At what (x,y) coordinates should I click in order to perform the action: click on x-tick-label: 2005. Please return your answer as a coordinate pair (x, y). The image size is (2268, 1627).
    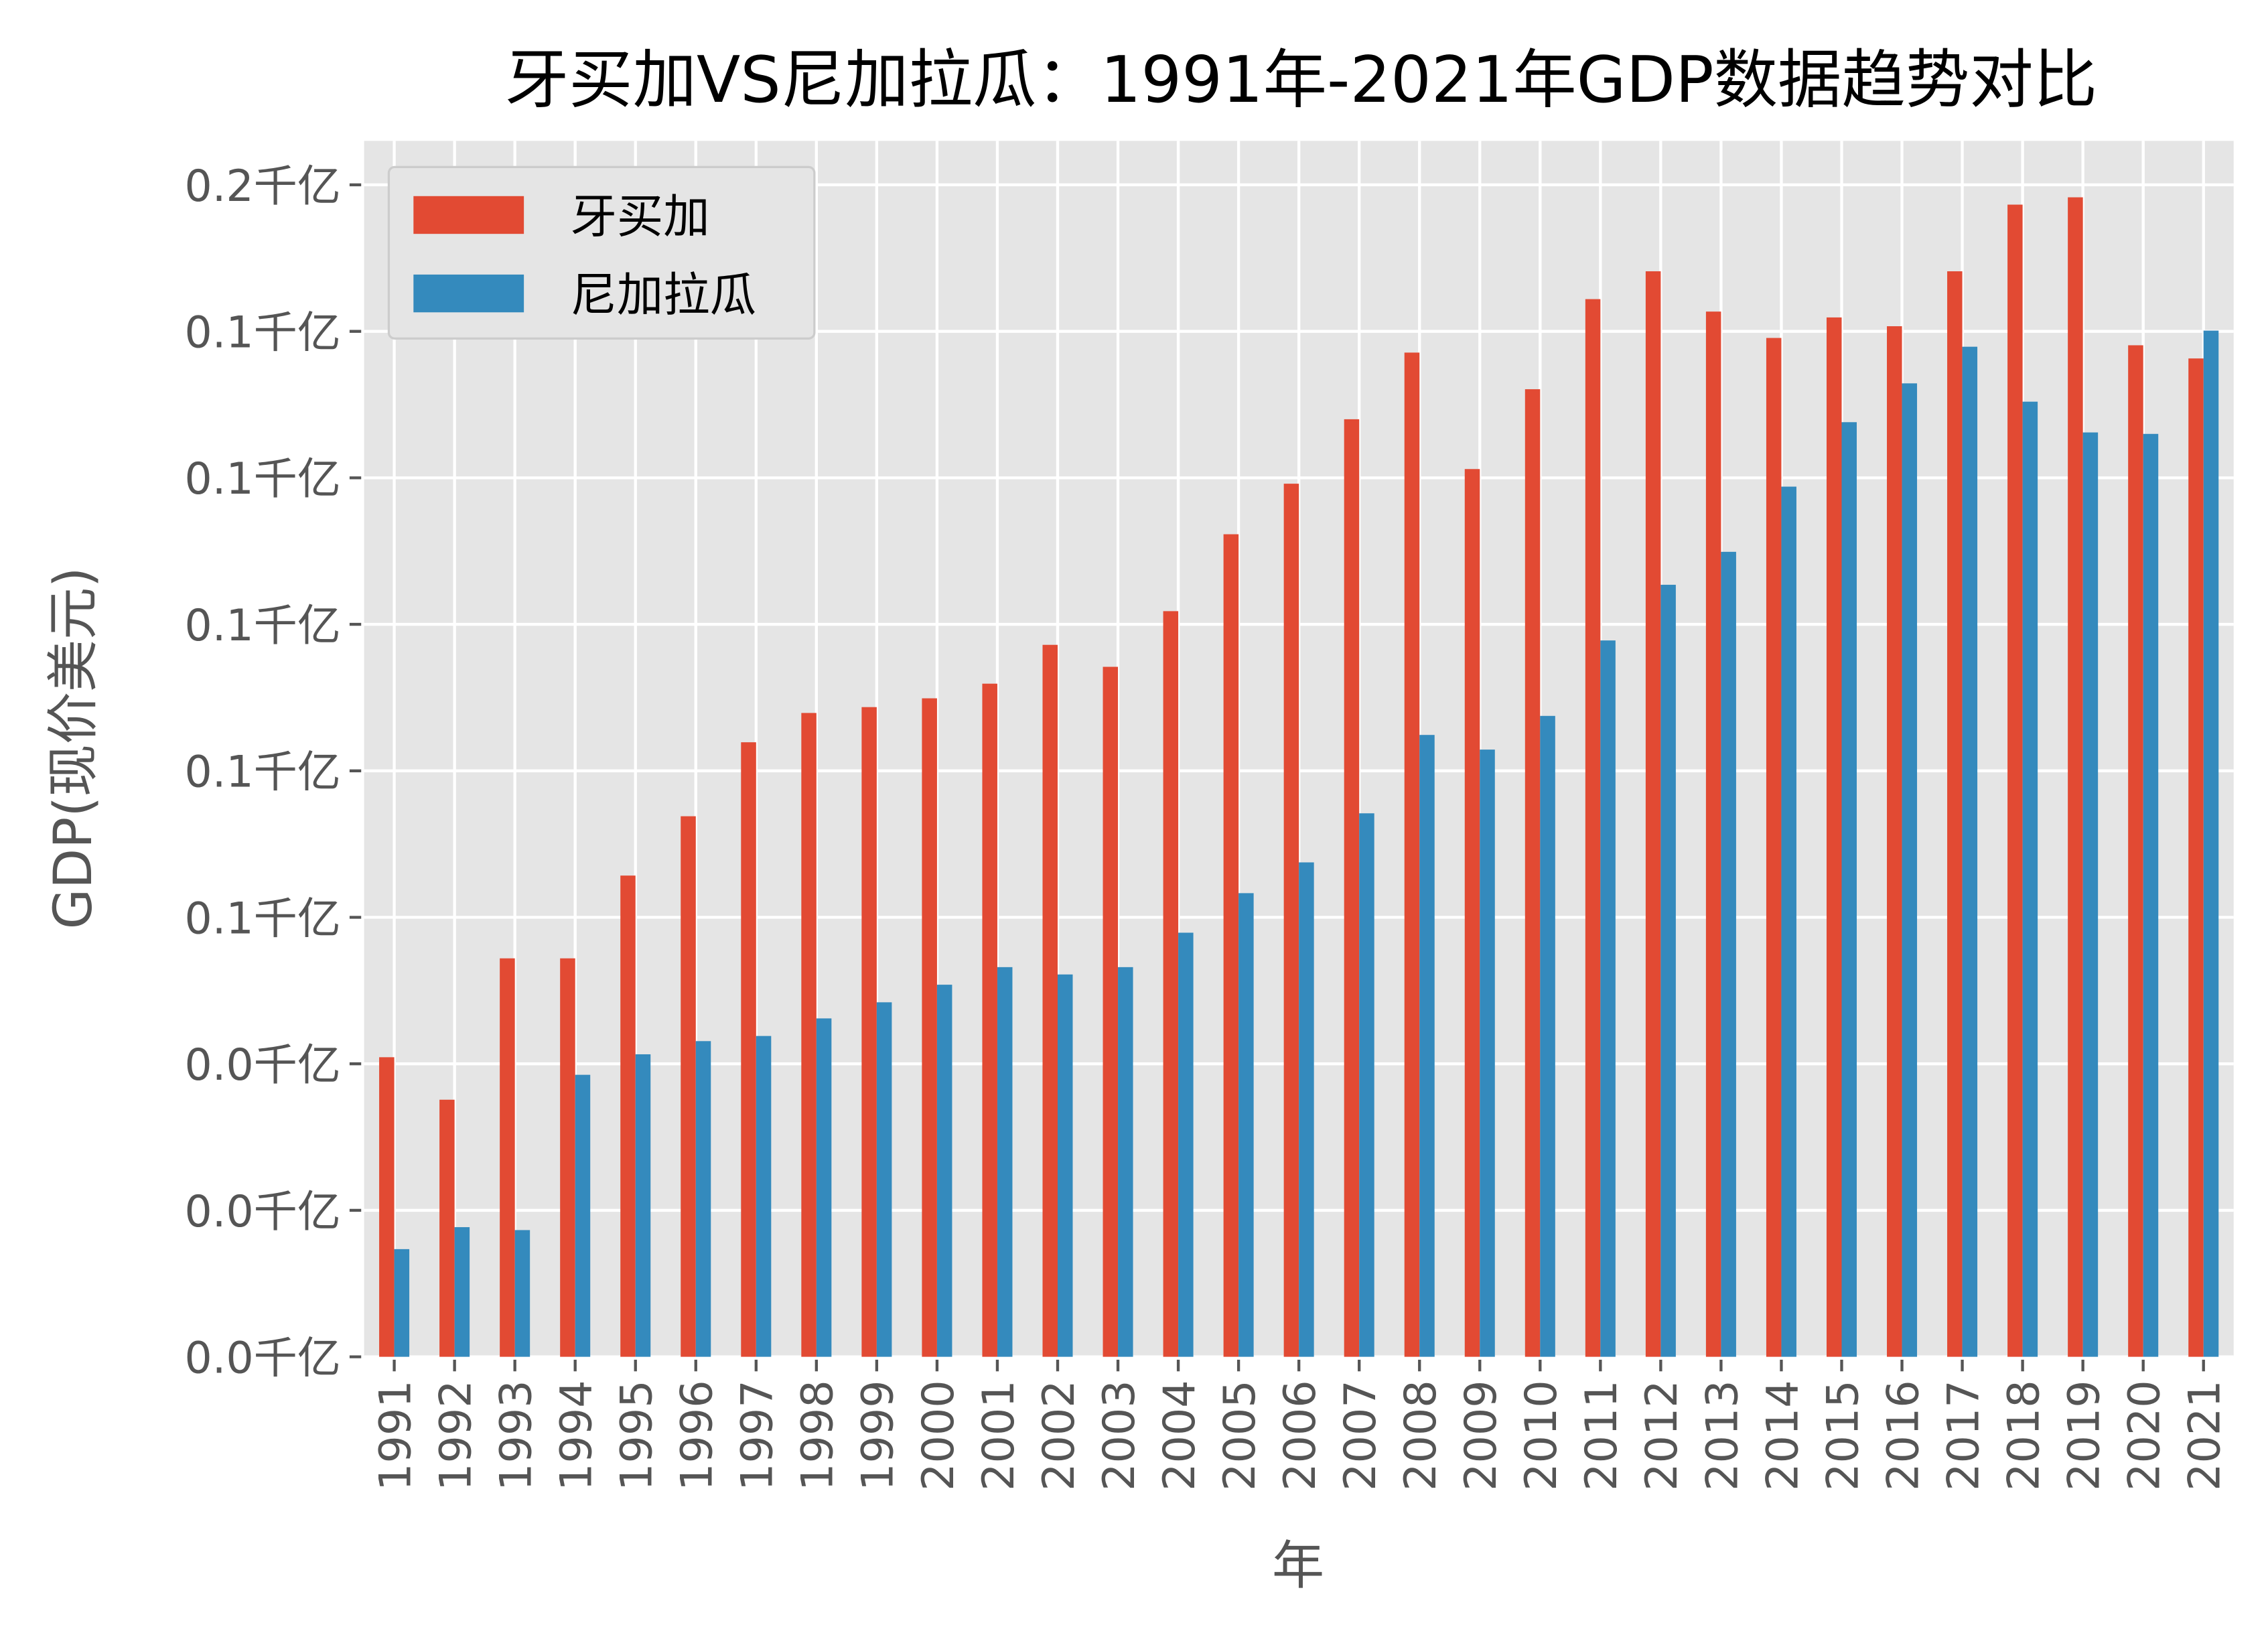
    Looking at the image, I should click on (1240, 1435).